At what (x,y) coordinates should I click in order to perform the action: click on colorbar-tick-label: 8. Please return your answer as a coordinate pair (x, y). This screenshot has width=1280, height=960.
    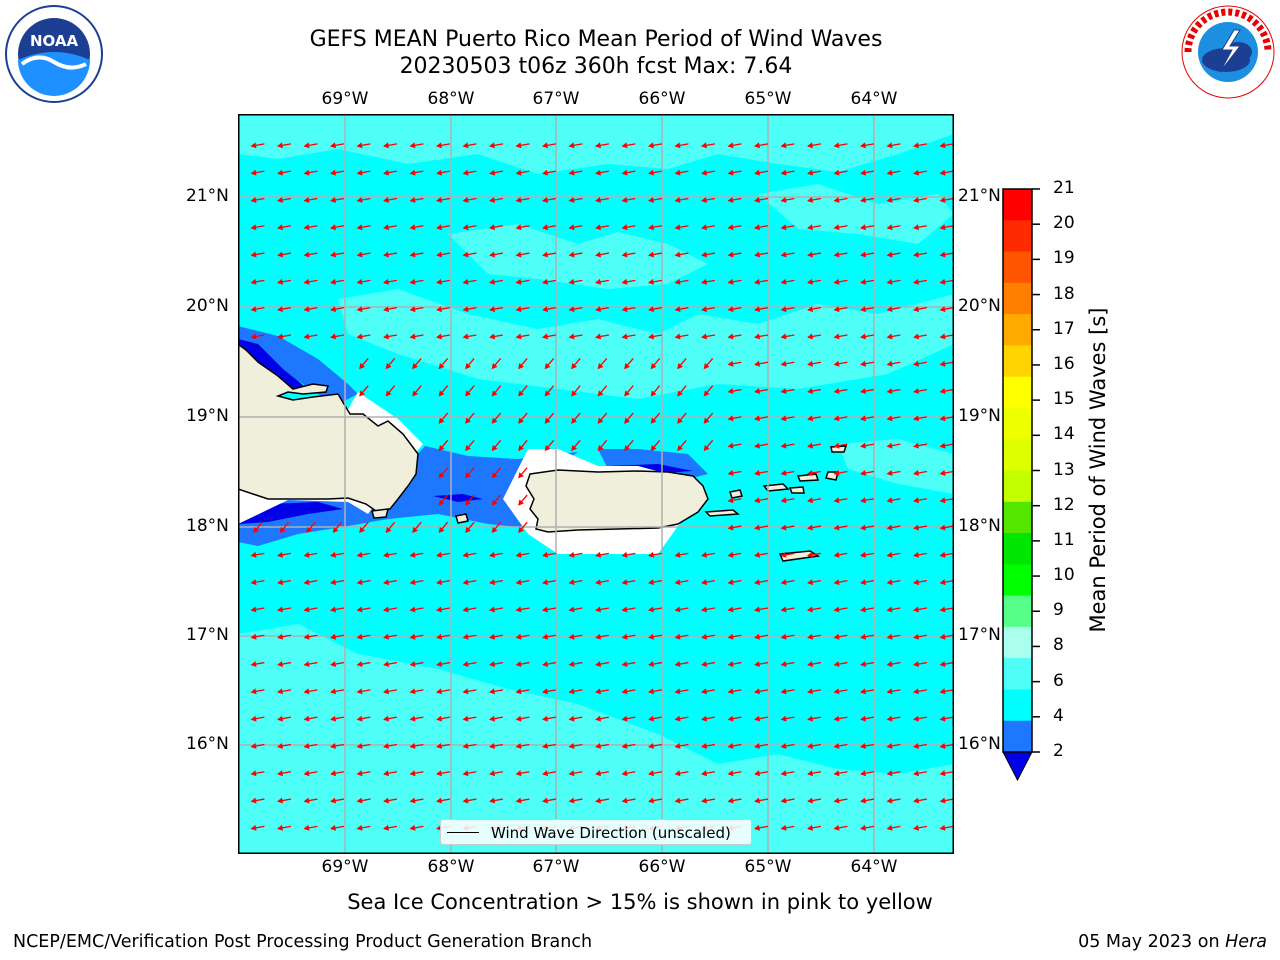
    Looking at the image, I should click on (1058, 645).